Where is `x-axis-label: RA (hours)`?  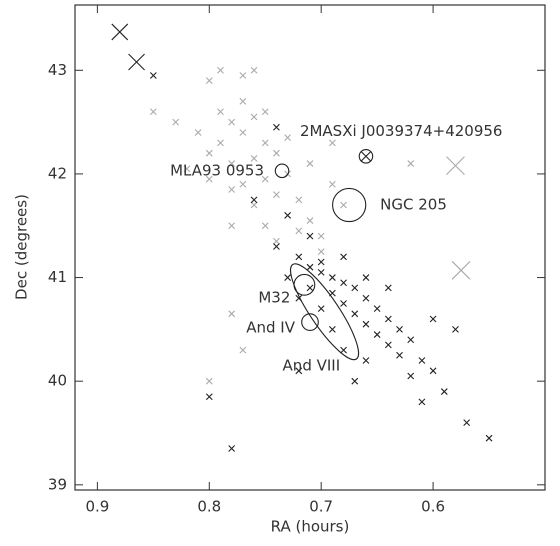 x-axis-label: RA (hours) is located at coordinates (310, 527).